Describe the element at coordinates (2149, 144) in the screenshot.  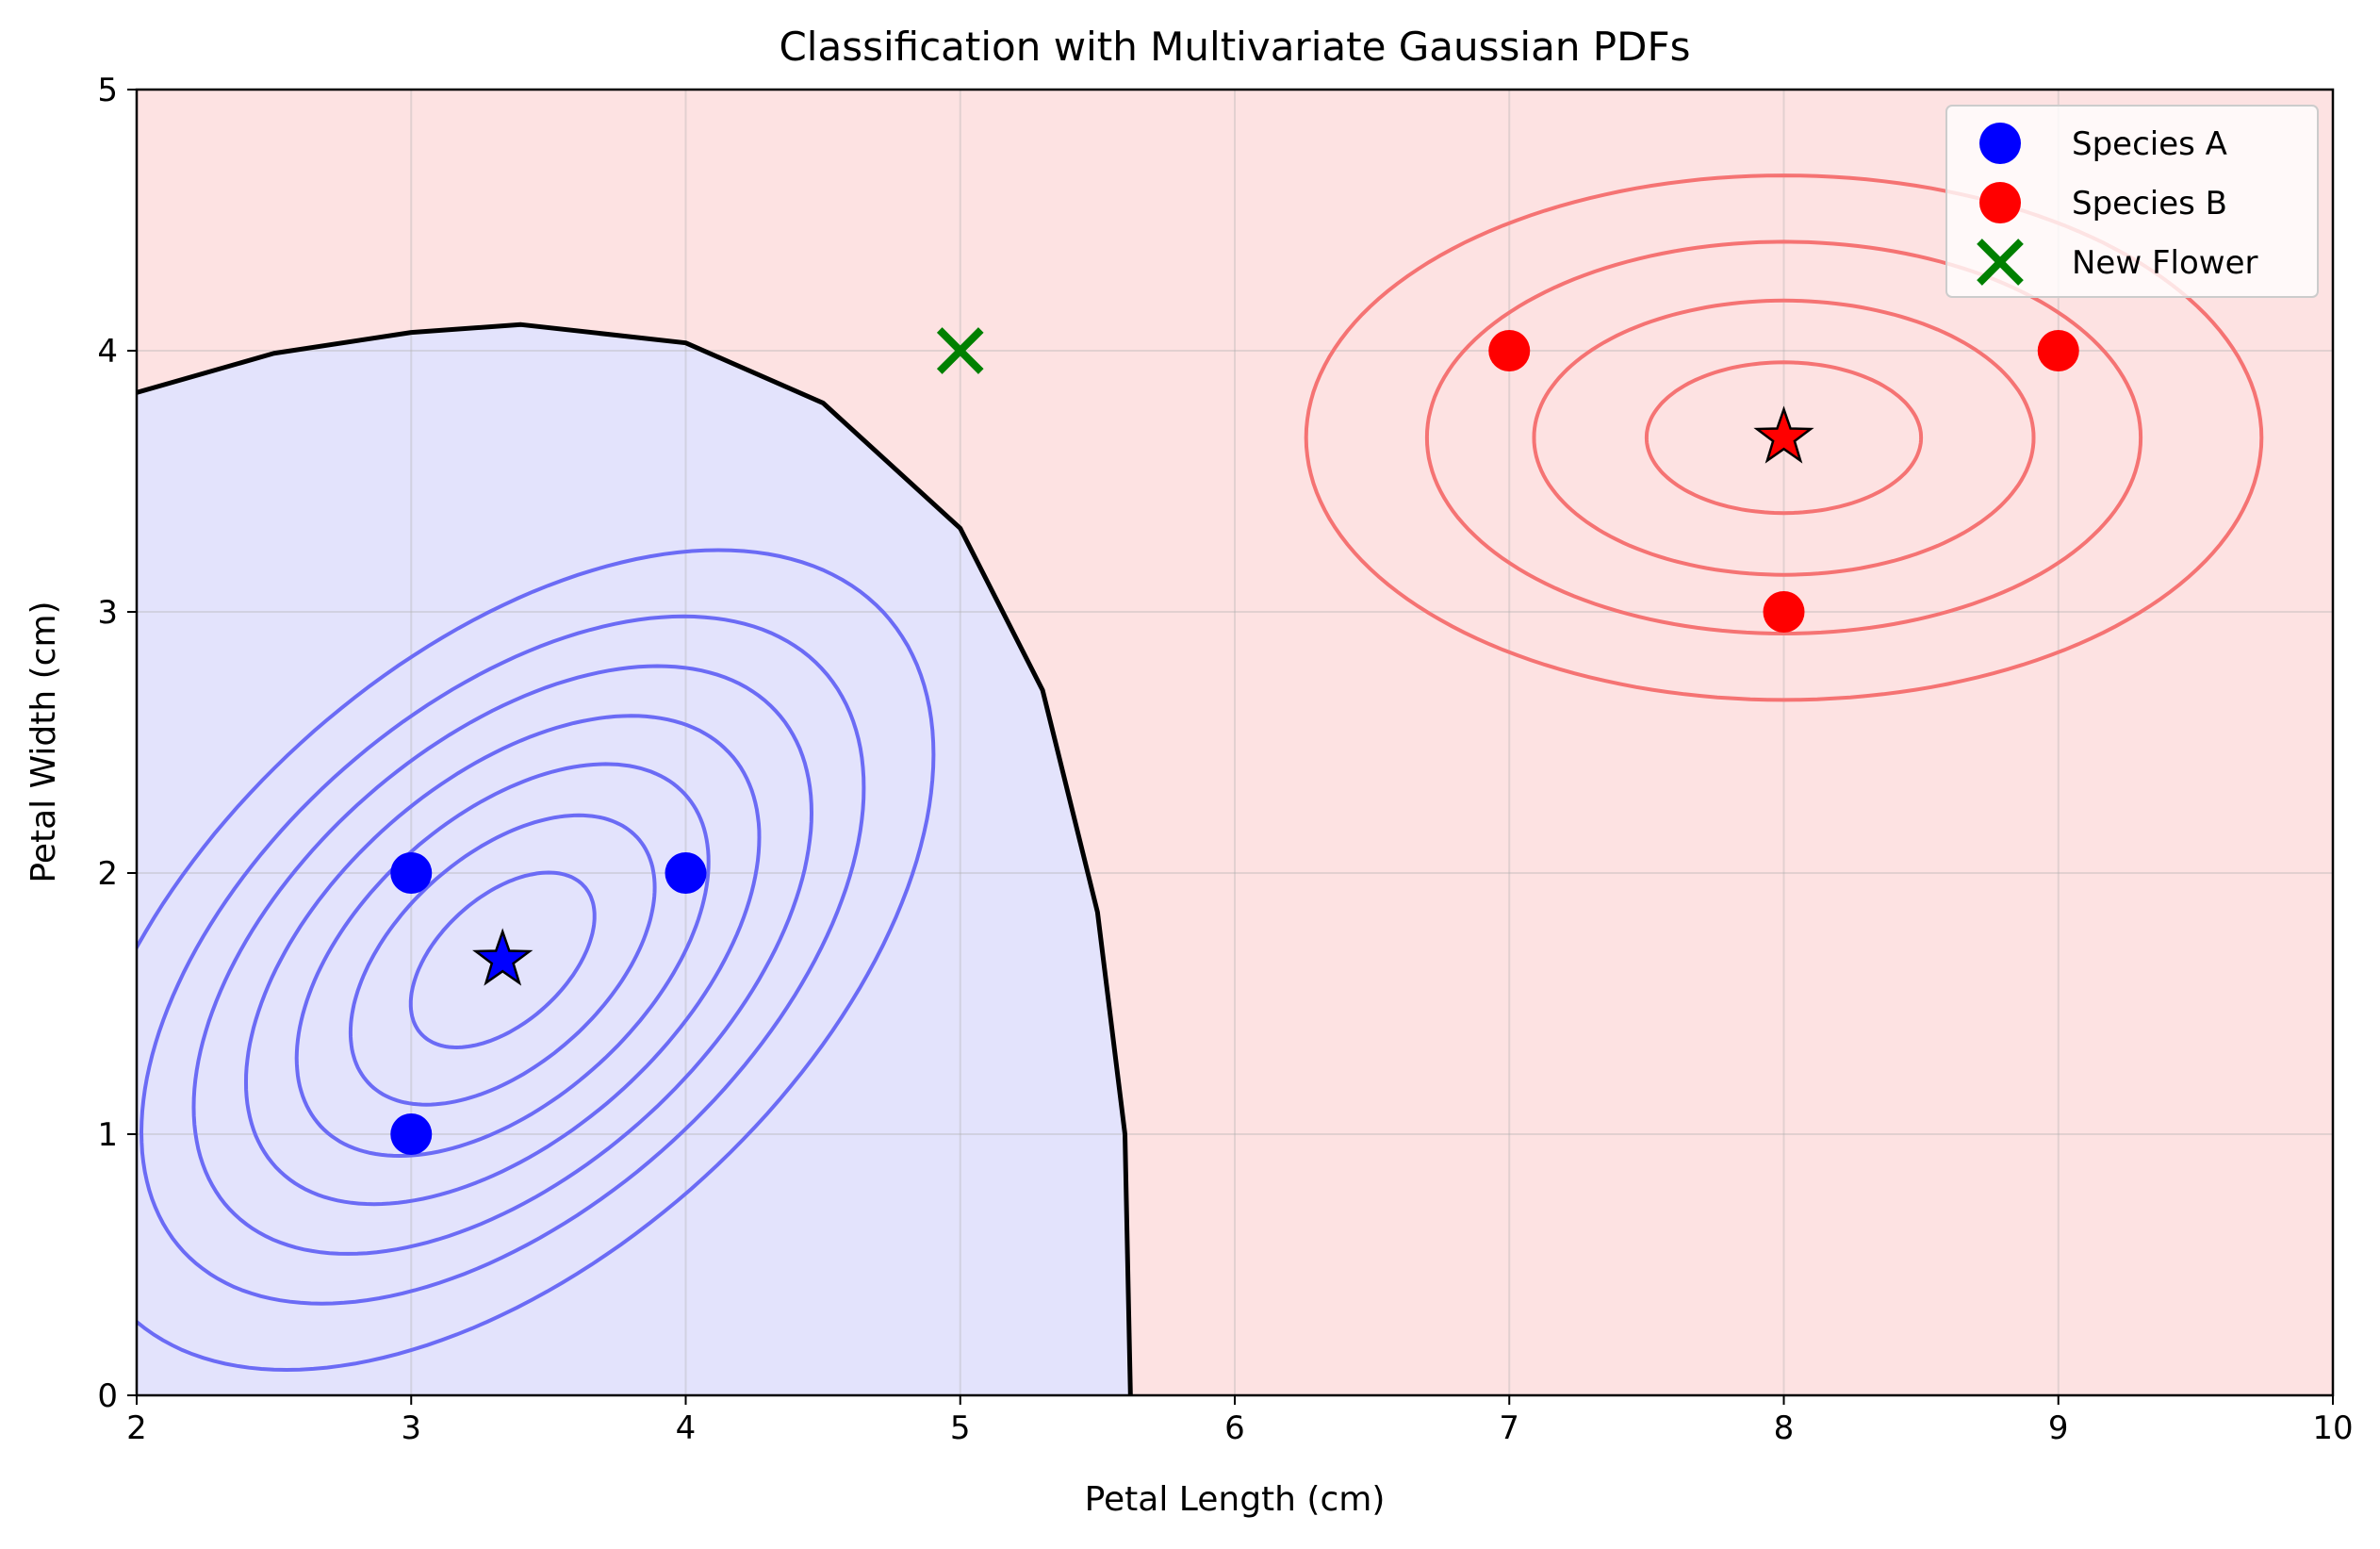
I see `legend-label: Species A` at that location.